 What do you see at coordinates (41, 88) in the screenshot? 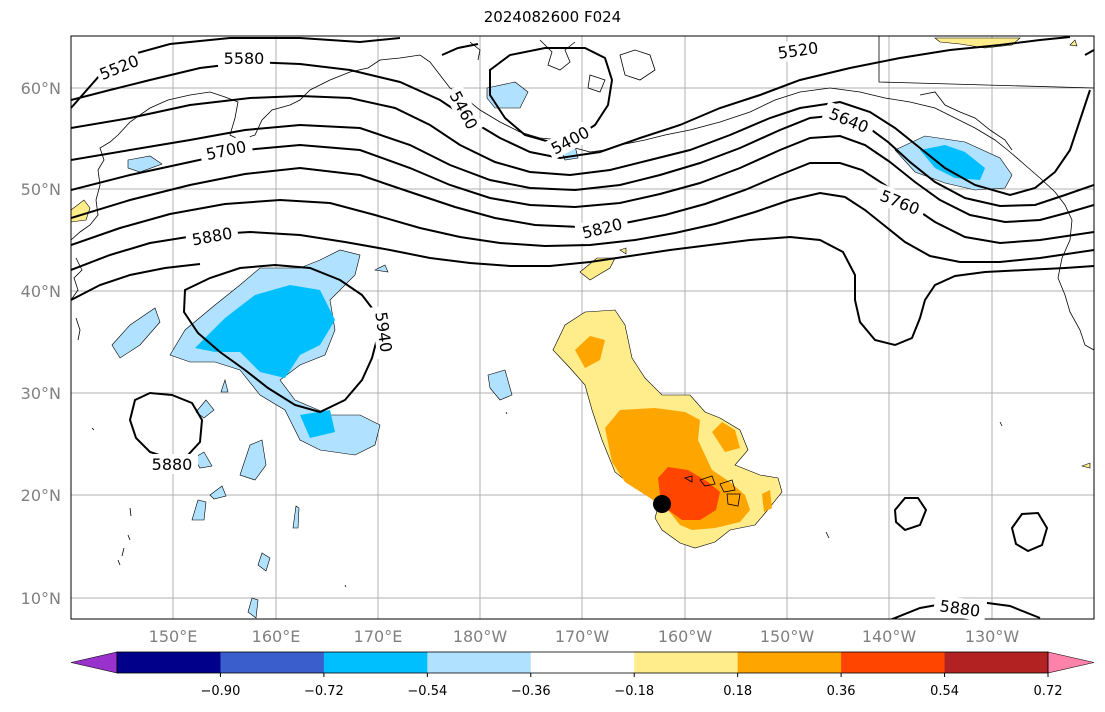
I see `latitude-label: 60°N` at bounding box center [41, 88].